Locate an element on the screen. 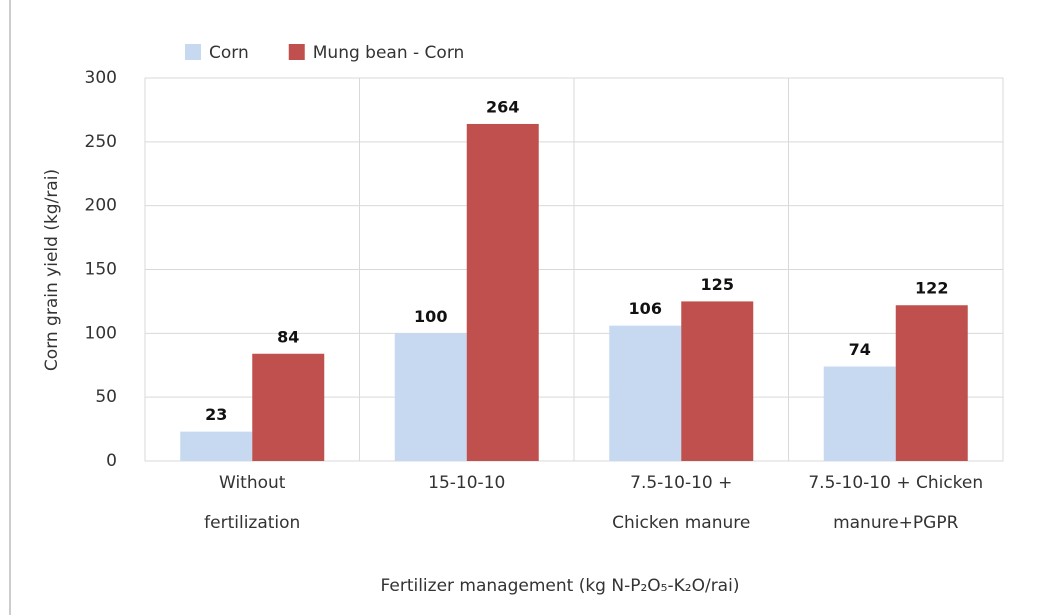  legend-label: Mung bean - Corn is located at coordinates (389, 53).